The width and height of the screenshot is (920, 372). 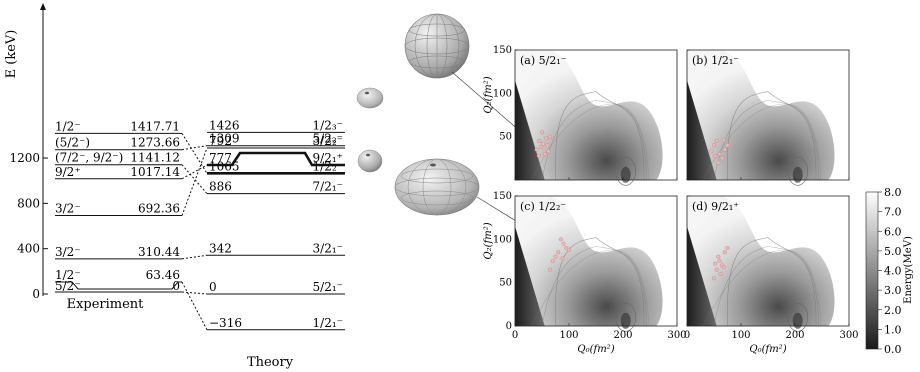 I want to click on theory-level-energy: −316, so click(x=225, y=323).